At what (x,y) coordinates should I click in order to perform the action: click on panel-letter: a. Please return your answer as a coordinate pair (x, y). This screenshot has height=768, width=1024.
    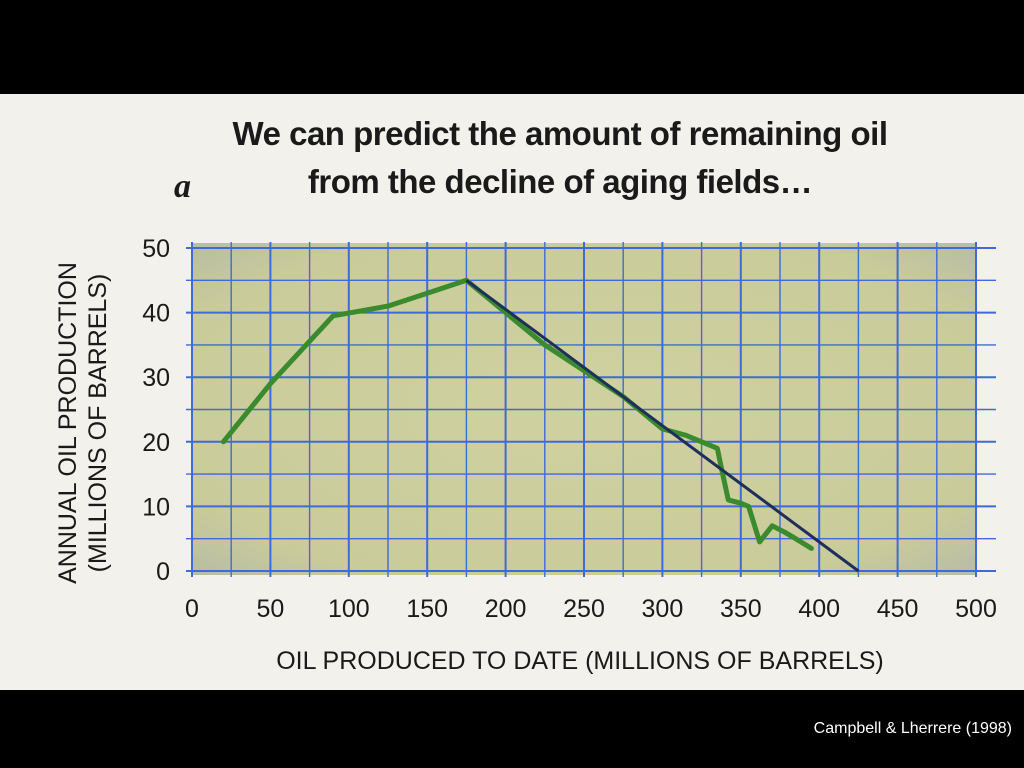
    Looking at the image, I should click on (182, 186).